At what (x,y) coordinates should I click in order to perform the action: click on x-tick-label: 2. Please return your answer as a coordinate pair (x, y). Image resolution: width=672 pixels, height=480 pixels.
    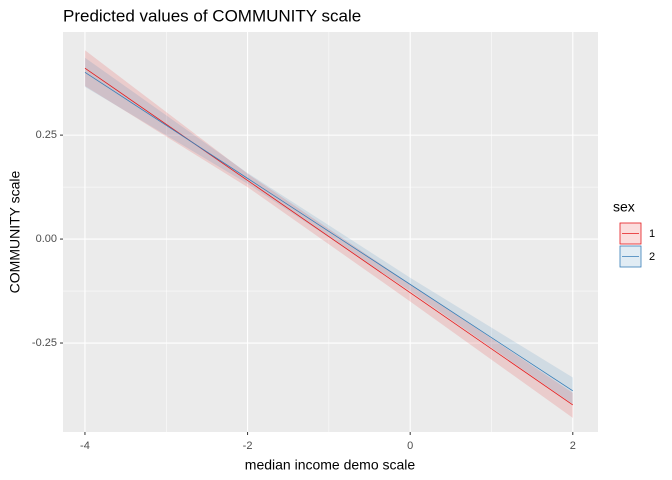
    Looking at the image, I should click on (573, 446).